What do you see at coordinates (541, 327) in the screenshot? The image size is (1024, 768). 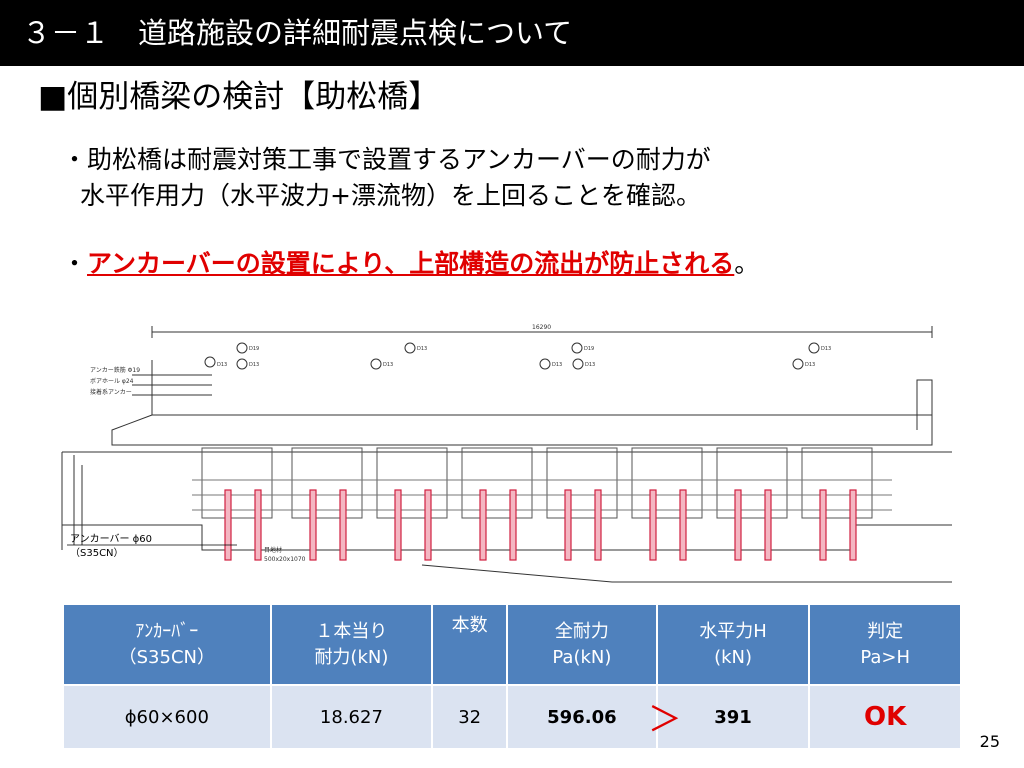 I see `total-length-label: 16290` at bounding box center [541, 327].